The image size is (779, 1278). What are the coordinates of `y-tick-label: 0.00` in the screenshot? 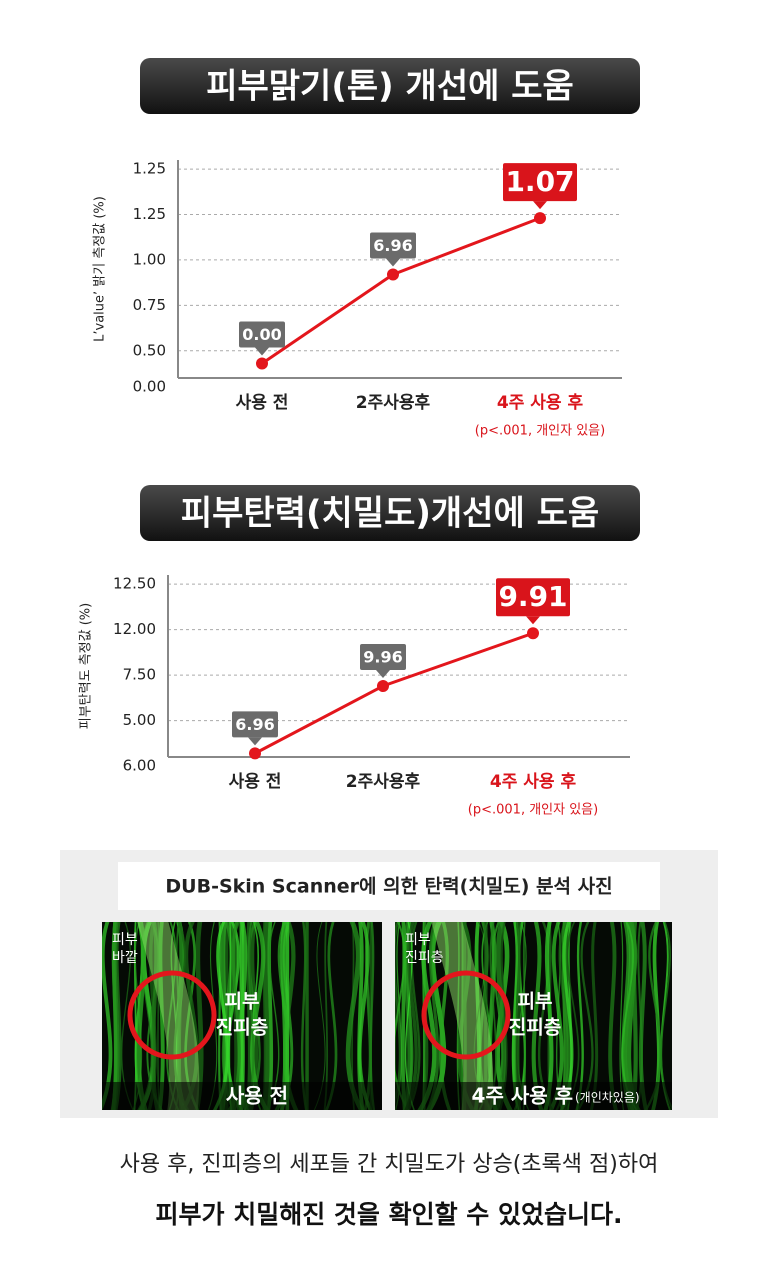 It's located at (149, 387).